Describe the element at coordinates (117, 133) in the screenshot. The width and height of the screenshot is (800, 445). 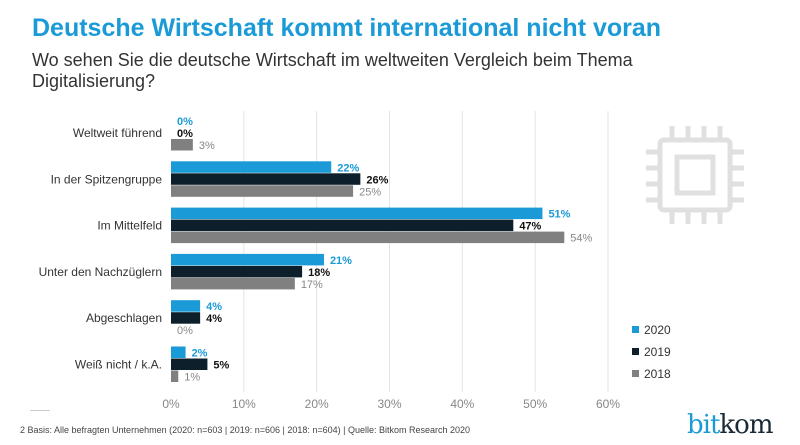
I see `category-label: Weltweit führend` at that location.